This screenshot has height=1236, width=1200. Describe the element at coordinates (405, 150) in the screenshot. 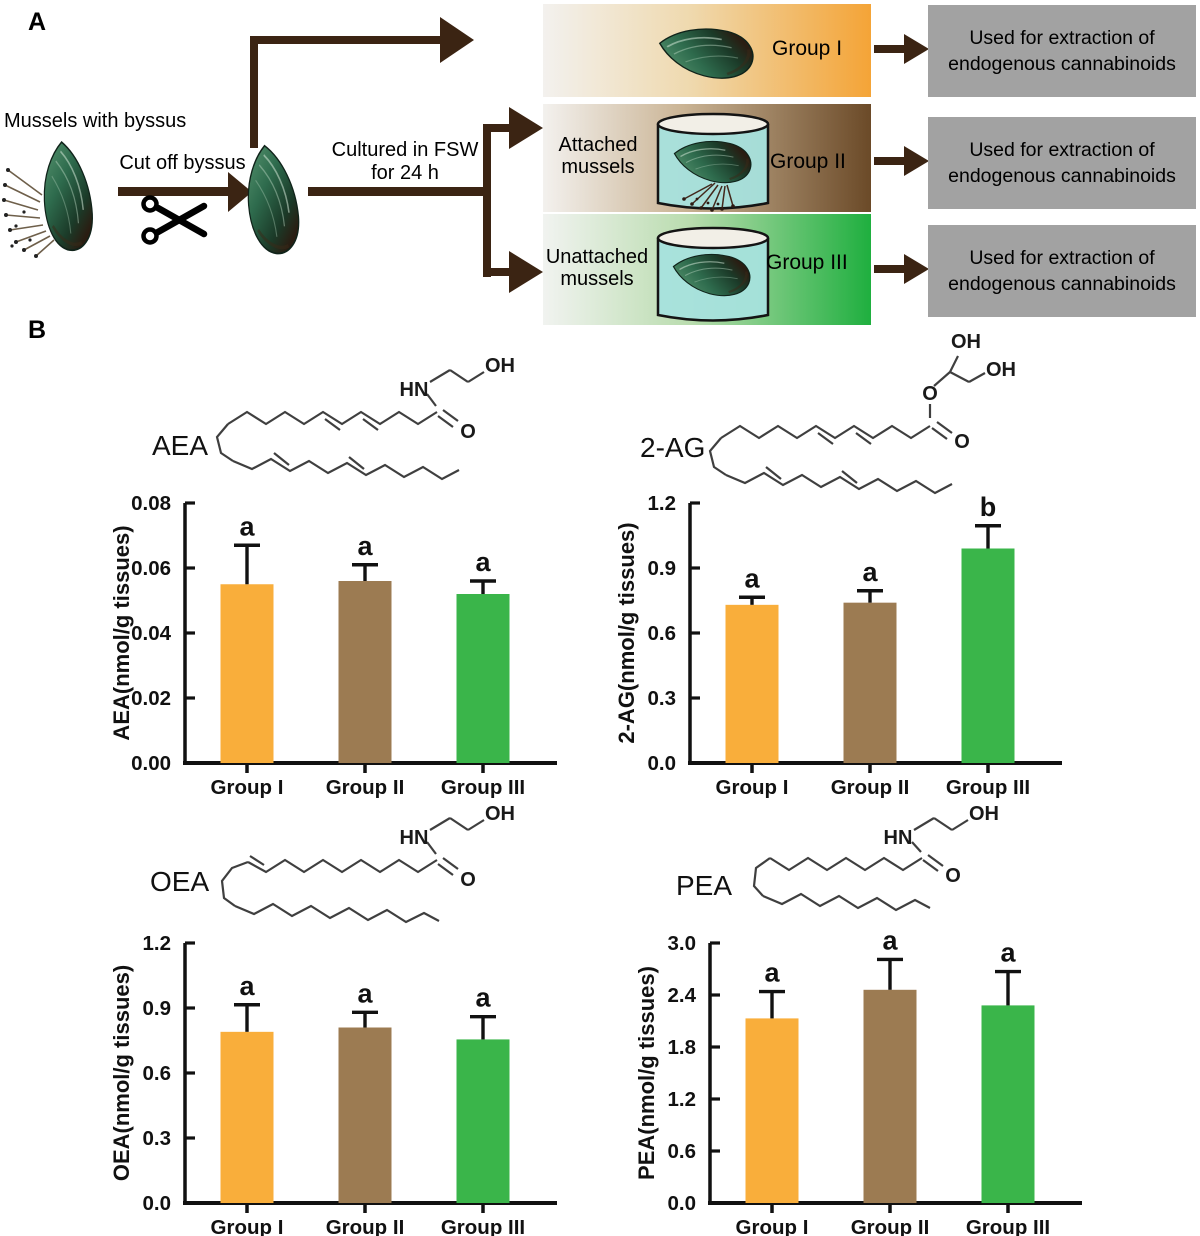

I see `cultured-fsw-line1: Cultured in FSW` at that location.